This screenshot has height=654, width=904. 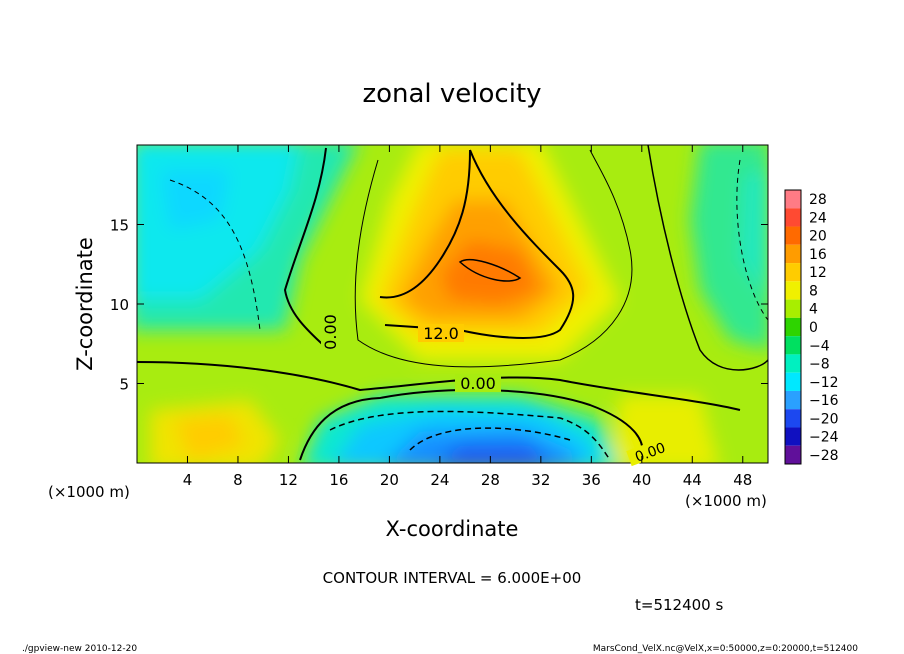 What do you see at coordinates (641, 480) in the screenshot?
I see `x-tick-label: 40` at bounding box center [641, 480].